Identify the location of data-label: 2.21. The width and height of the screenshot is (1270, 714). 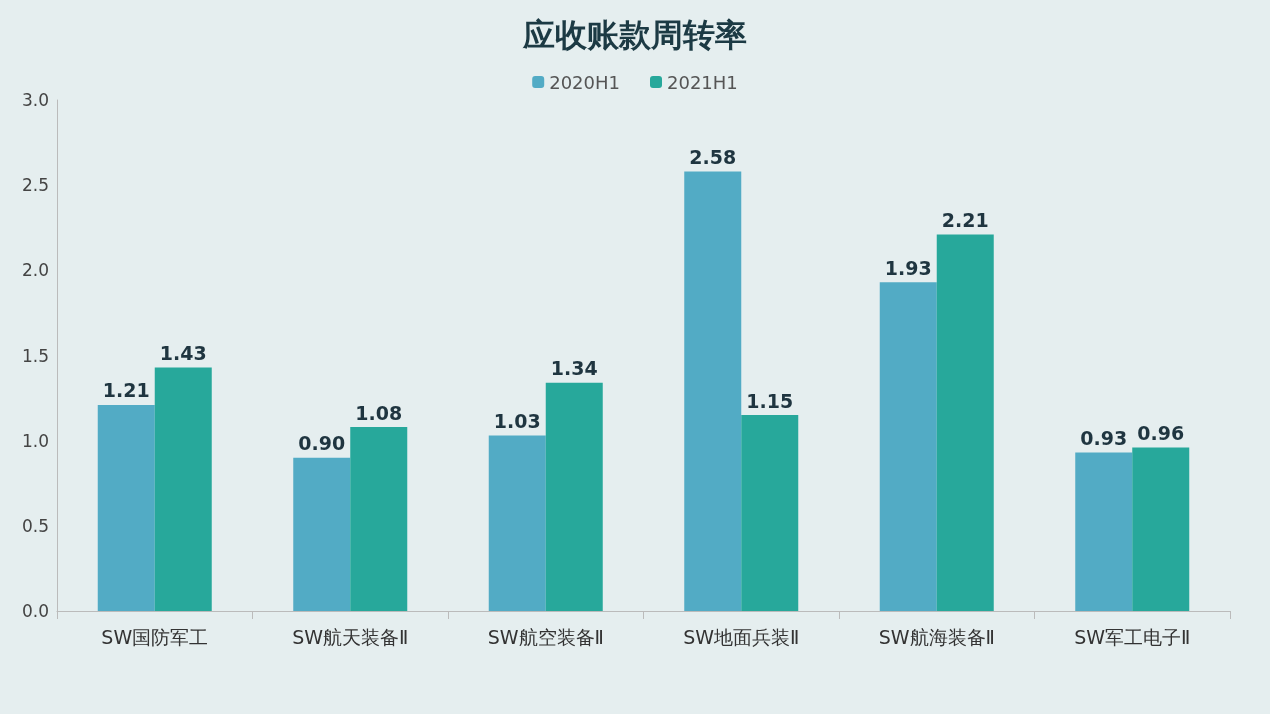
(965, 220).